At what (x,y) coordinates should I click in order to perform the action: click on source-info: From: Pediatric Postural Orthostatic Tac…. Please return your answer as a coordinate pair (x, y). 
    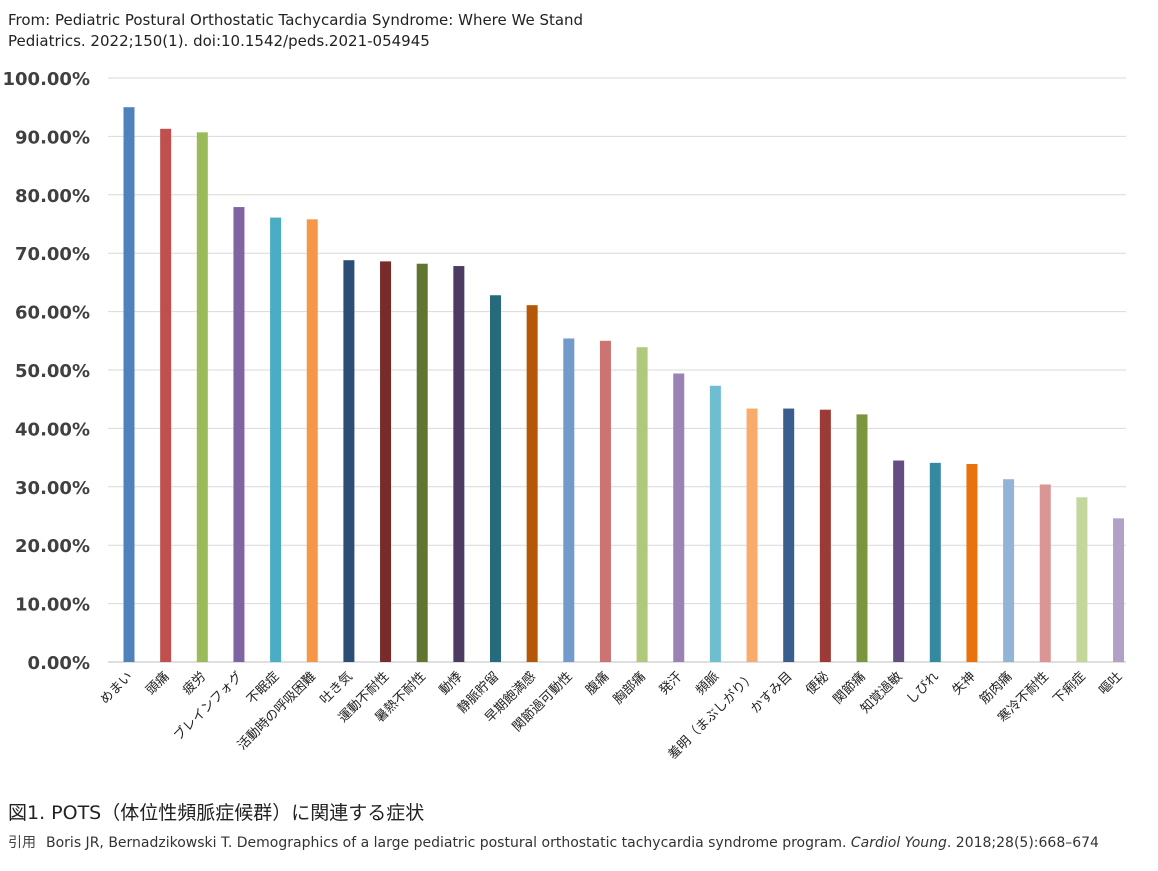
    Looking at the image, I should click on (295, 31).